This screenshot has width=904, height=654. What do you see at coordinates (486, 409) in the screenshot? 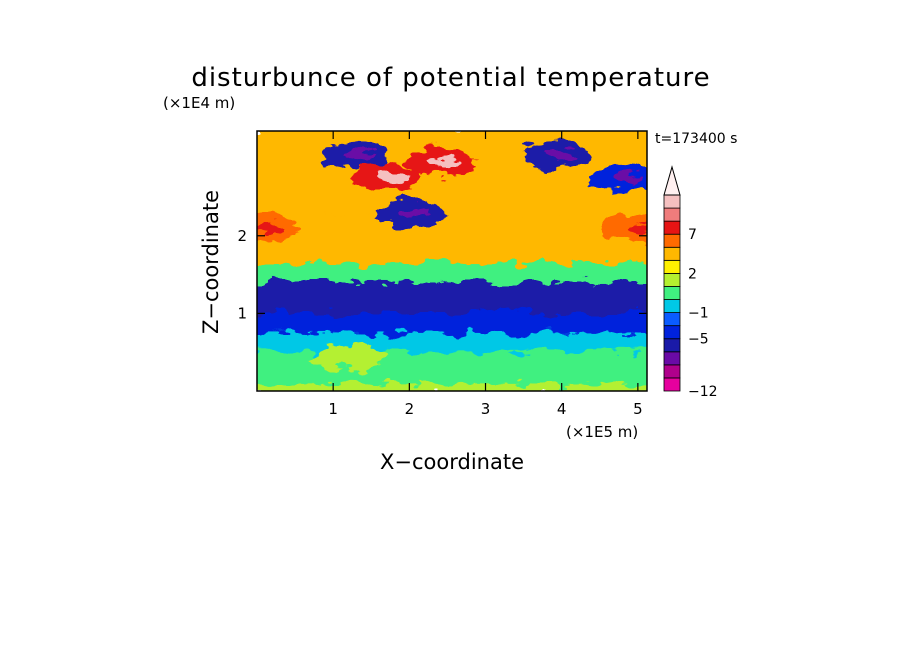
I see `x-tick-label: 3` at bounding box center [486, 409].